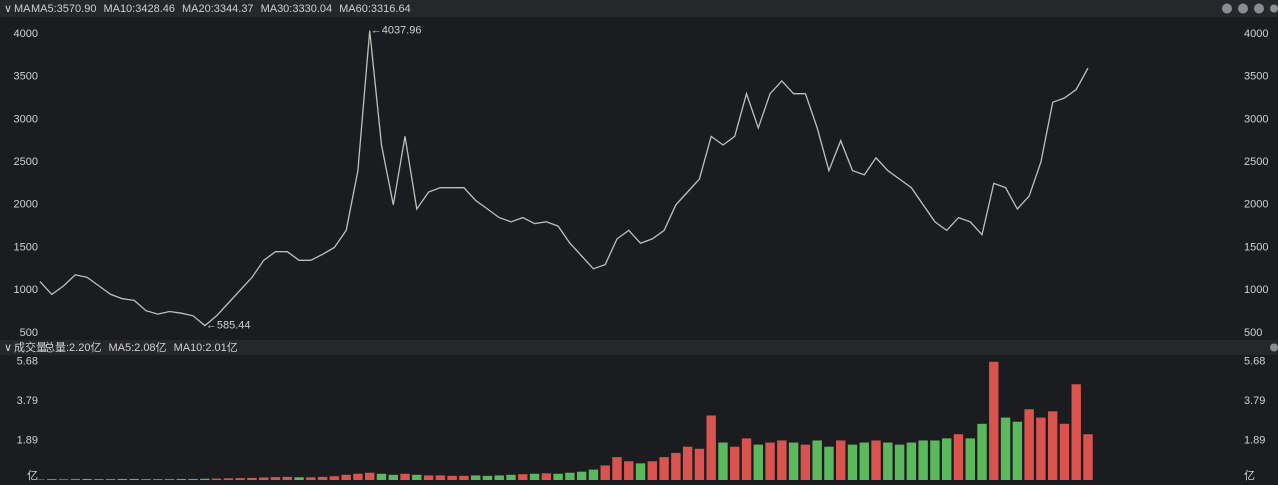  Describe the element at coordinates (26, 162) in the screenshot. I see `y-tick-label: 2500` at that location.